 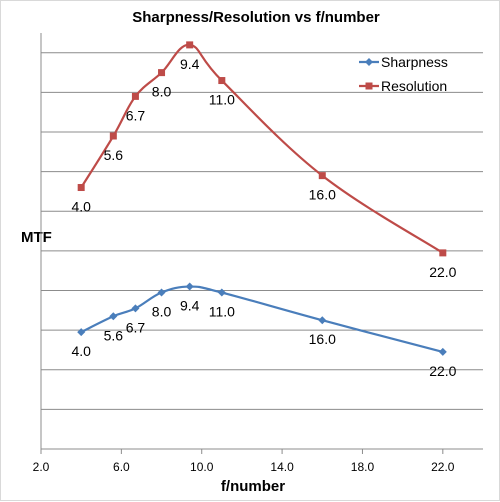 I want to click on sharpness-data-label-3: 8.0, so click(x=162, y=312).